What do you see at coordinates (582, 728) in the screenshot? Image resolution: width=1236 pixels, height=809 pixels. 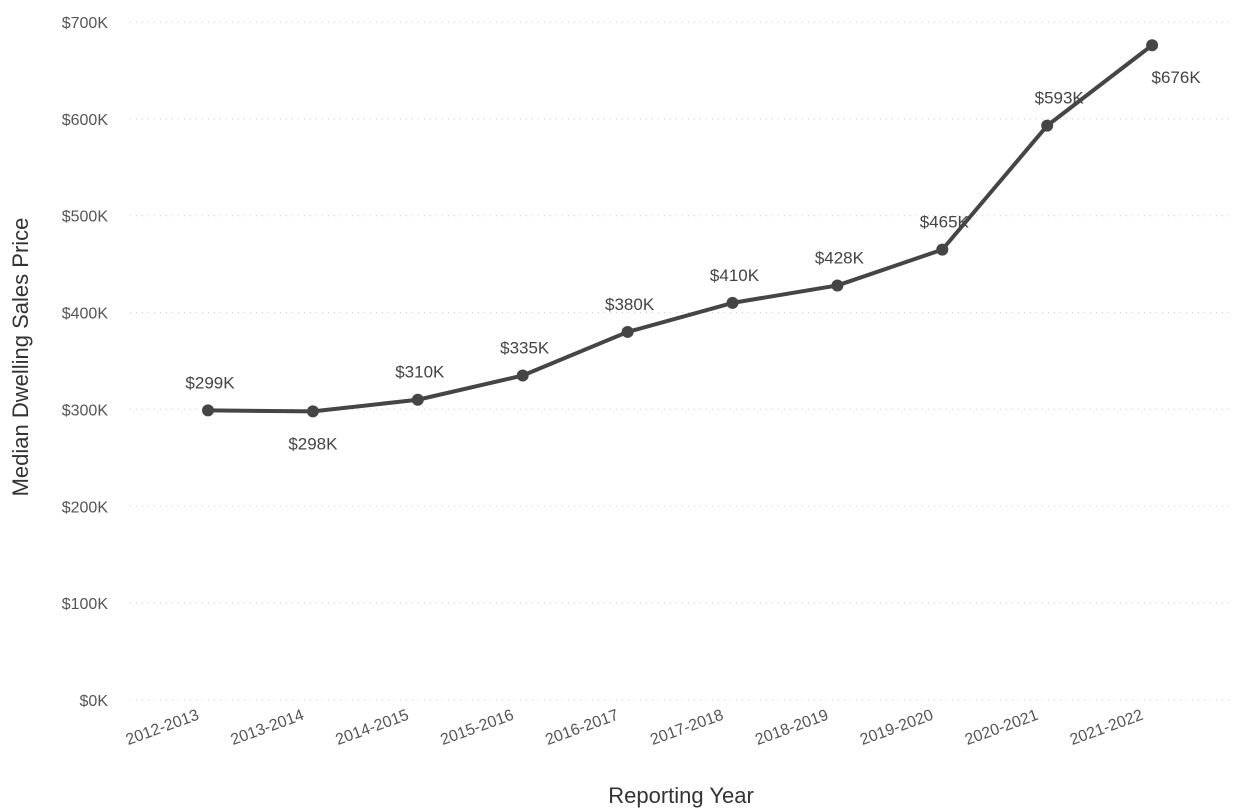 I see `x-tick-label: 2016-2017` at bounding box center [582, 728].